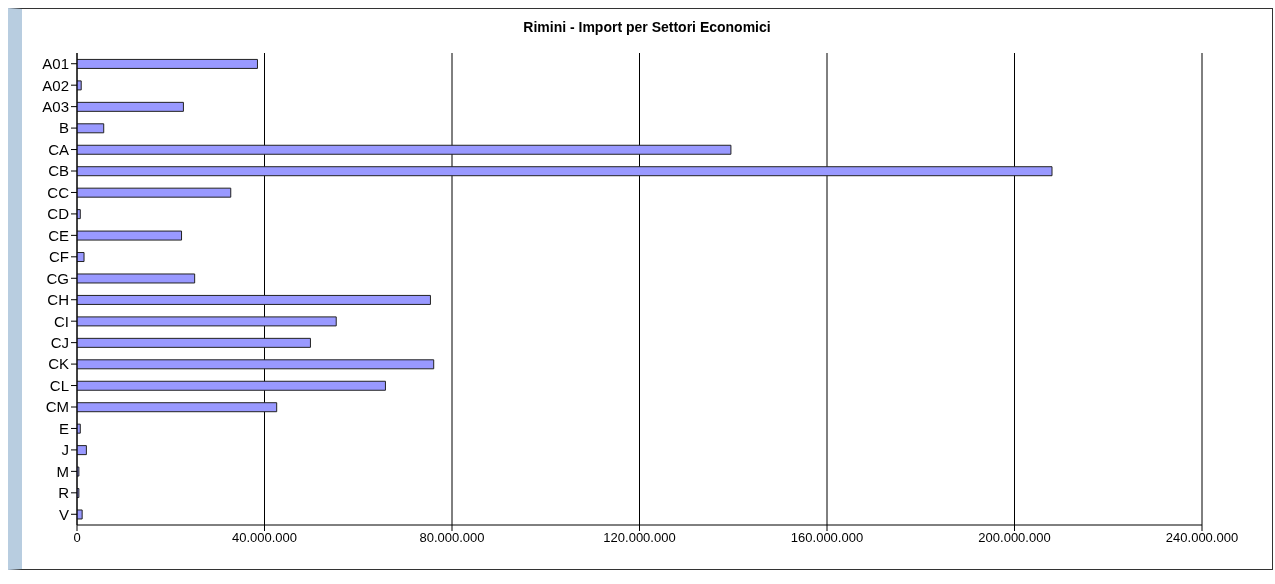 The image size is (1275, 584). What do you see at coordinates (57, 407) in the screenshot?
I see `y-tick-label: CM` at bounding box center [57, 407].